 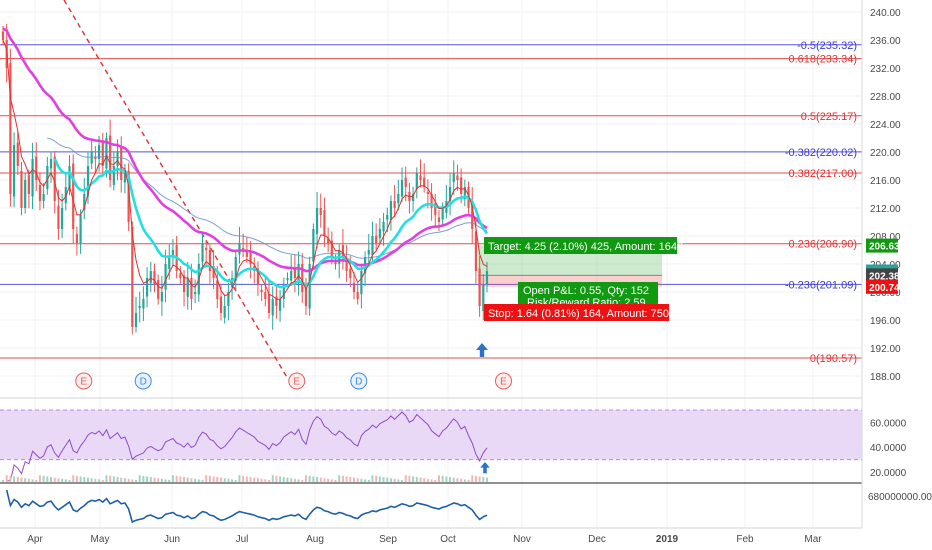 What do you see at coordinates (247, 446) in the screenshot?
I see `rsi-line` at bounding box center [247, 446].